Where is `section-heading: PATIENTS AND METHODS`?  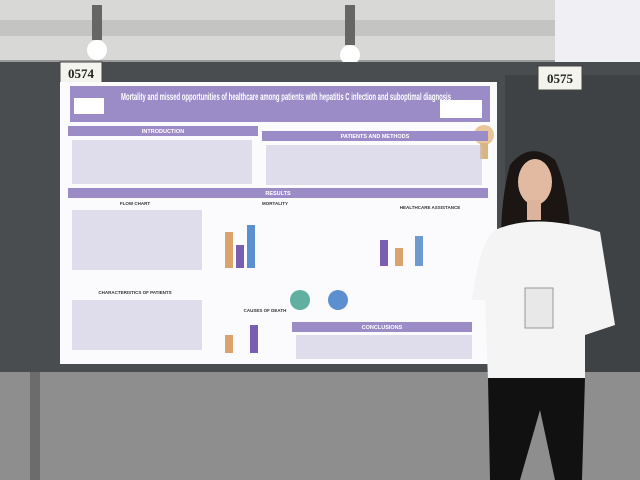 section-heading: PATIENTS AND METHODS is located at coordinates (375, 137).